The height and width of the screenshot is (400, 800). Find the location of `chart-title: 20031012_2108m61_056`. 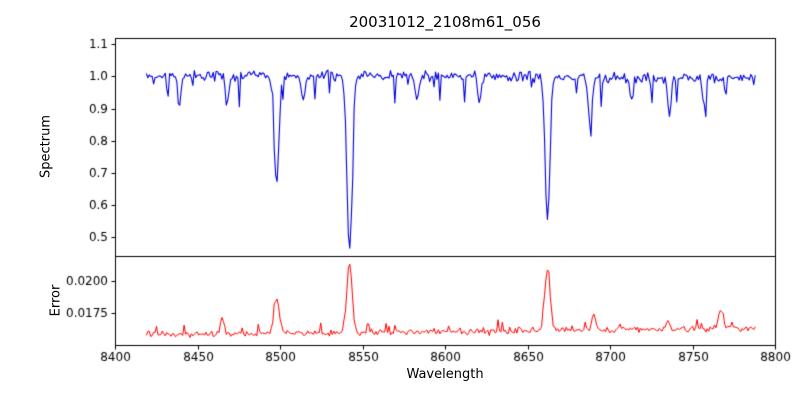

chart-title: 20031012_2108m61_056 is located at coordinates (445, 22).